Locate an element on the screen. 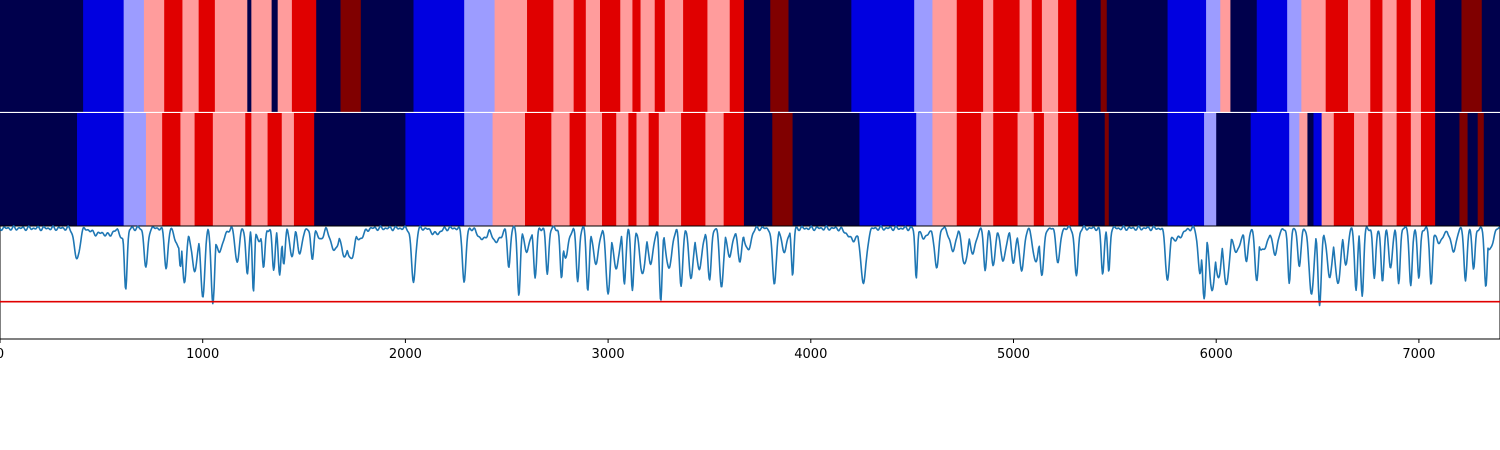  x-axis: 0 1000 2000 3000 4000 5000 6000 7000 is located at coordinates (717, 350).